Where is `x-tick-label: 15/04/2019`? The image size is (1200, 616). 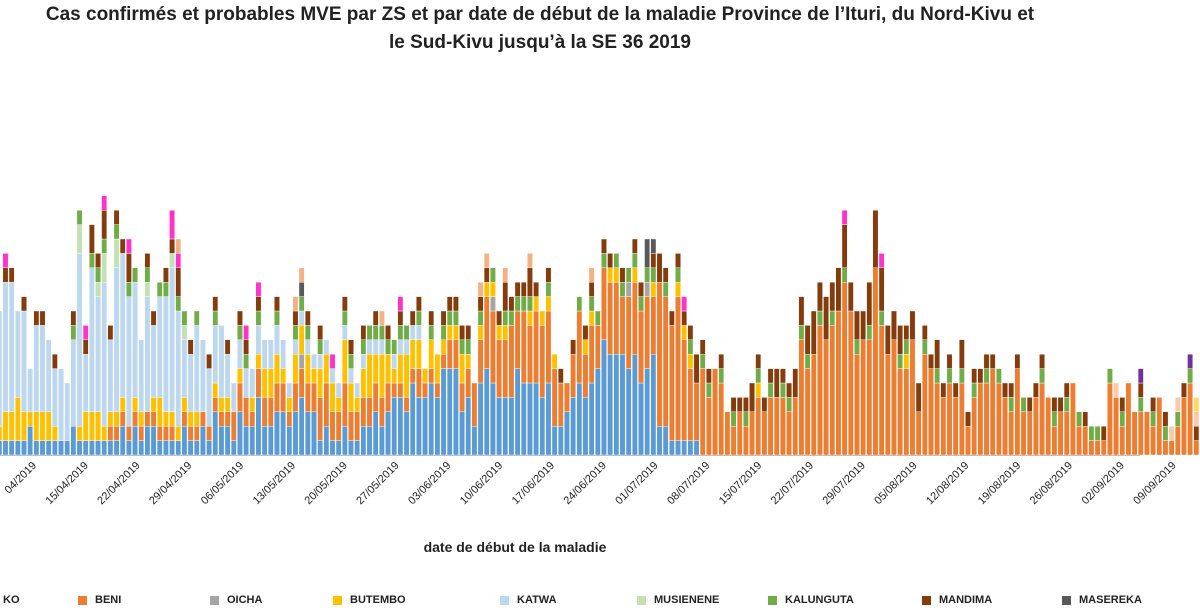
x-tick-label: 15/04/2019 is located at coordinates (67, 483).